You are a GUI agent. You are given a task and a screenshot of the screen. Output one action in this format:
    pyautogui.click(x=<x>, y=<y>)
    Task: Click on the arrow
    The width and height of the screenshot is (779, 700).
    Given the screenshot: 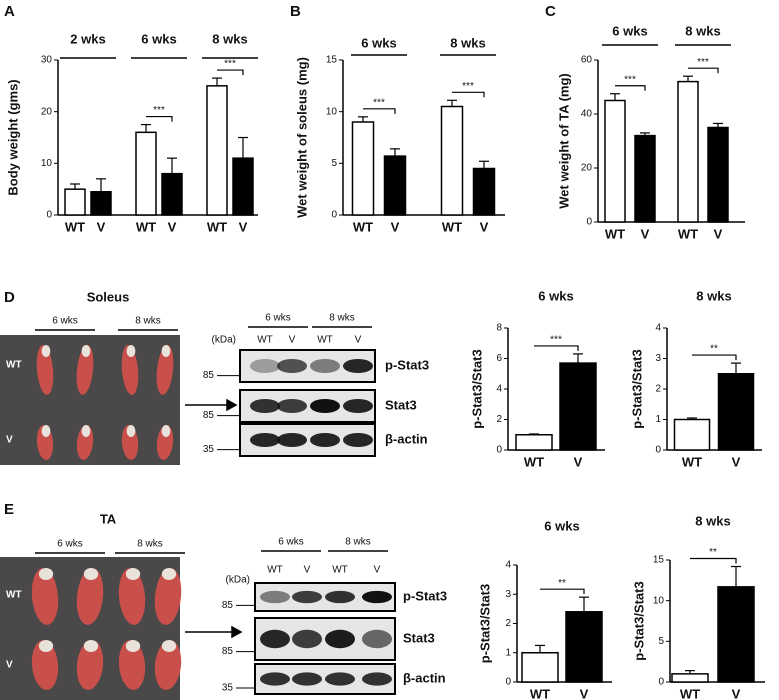 What is the action you would take?
    pyautogui.click(x=214, y=518)
    